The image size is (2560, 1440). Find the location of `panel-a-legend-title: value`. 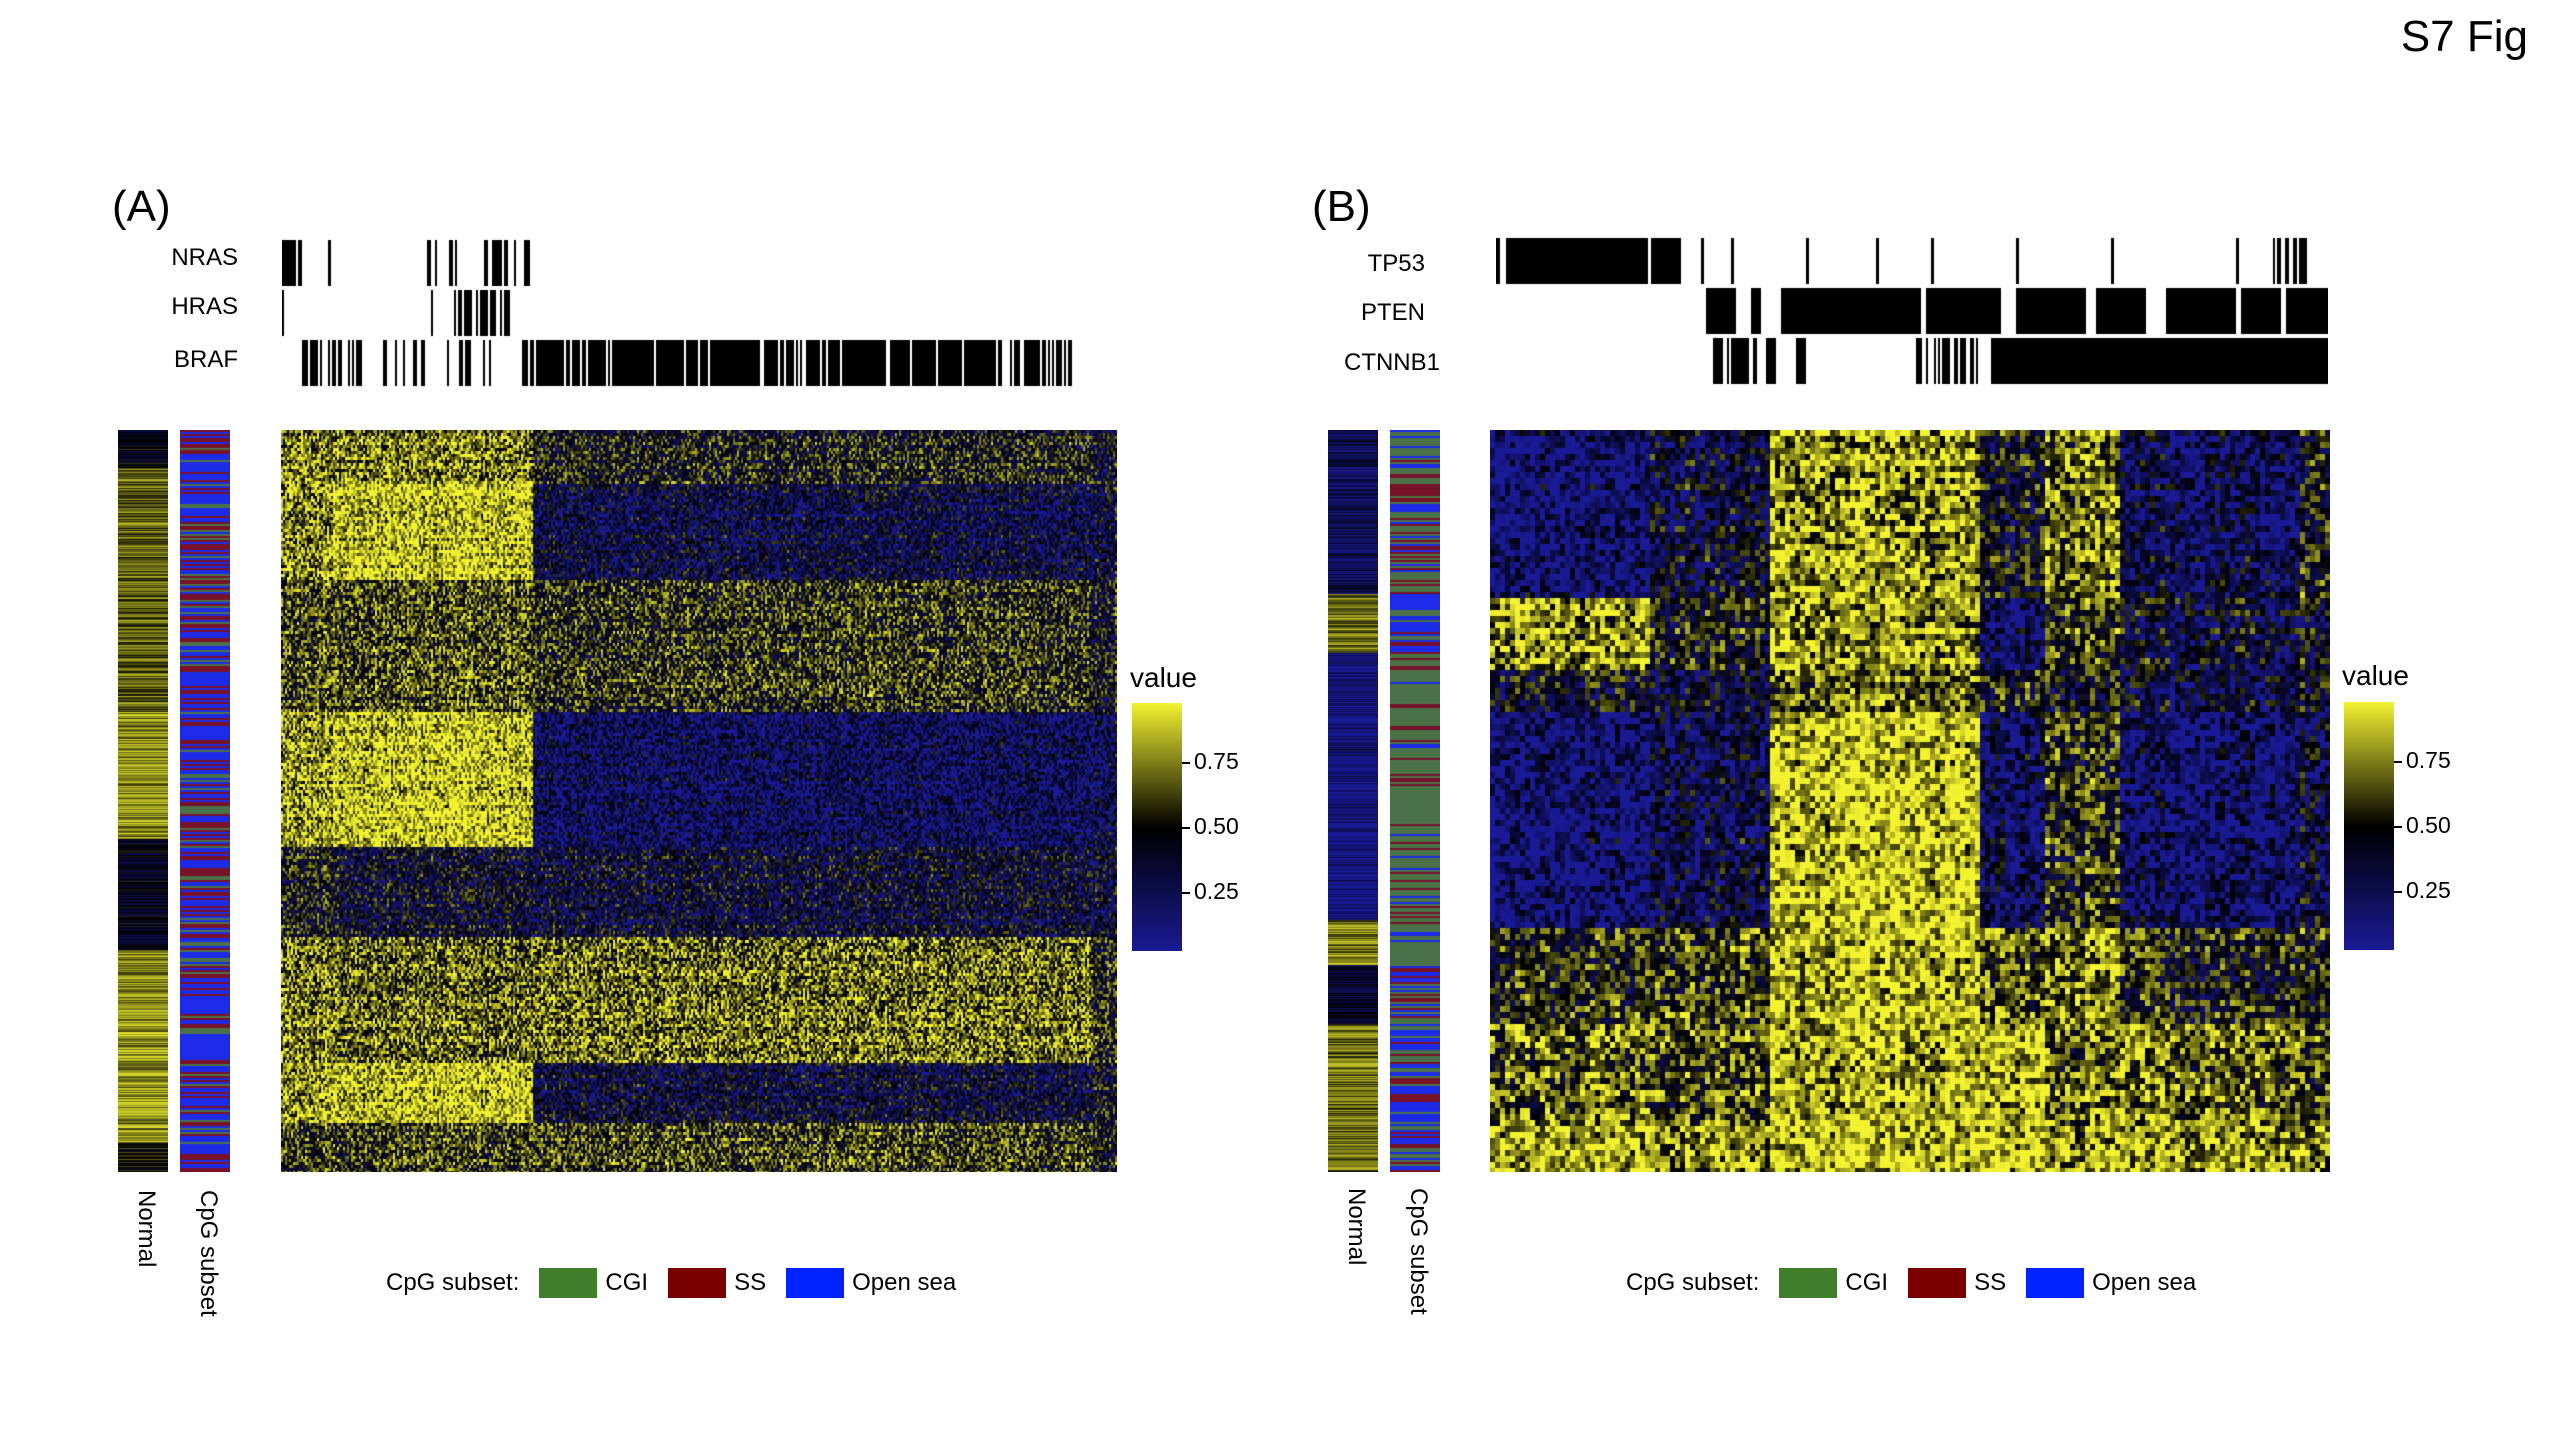

panel-a-legend-title: value is located at coordinates (1163, 677).